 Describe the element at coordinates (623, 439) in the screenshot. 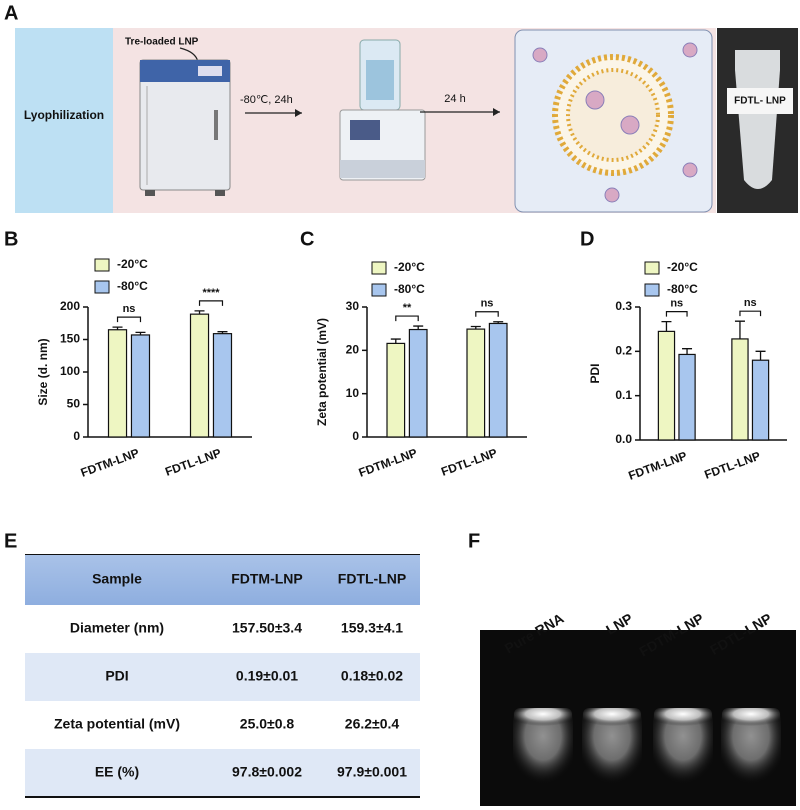

I see `y-tick-label: 0.0` at that location.